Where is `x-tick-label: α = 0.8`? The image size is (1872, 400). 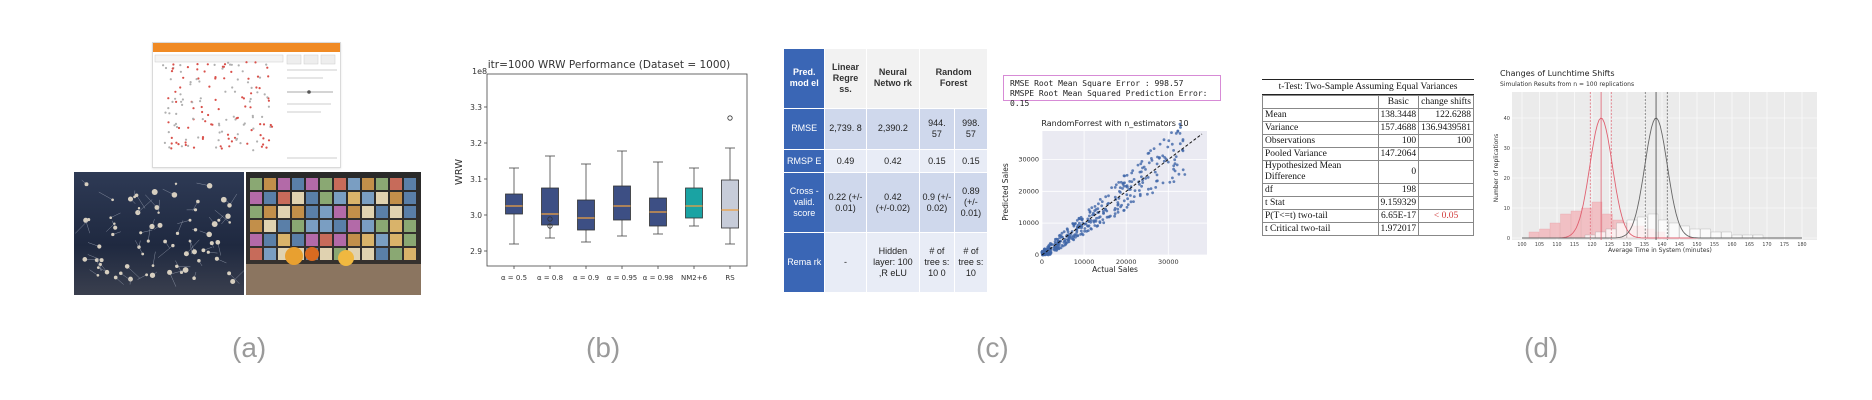 x-tick-label: α = 0.8 is located at coordinates (550, 278).